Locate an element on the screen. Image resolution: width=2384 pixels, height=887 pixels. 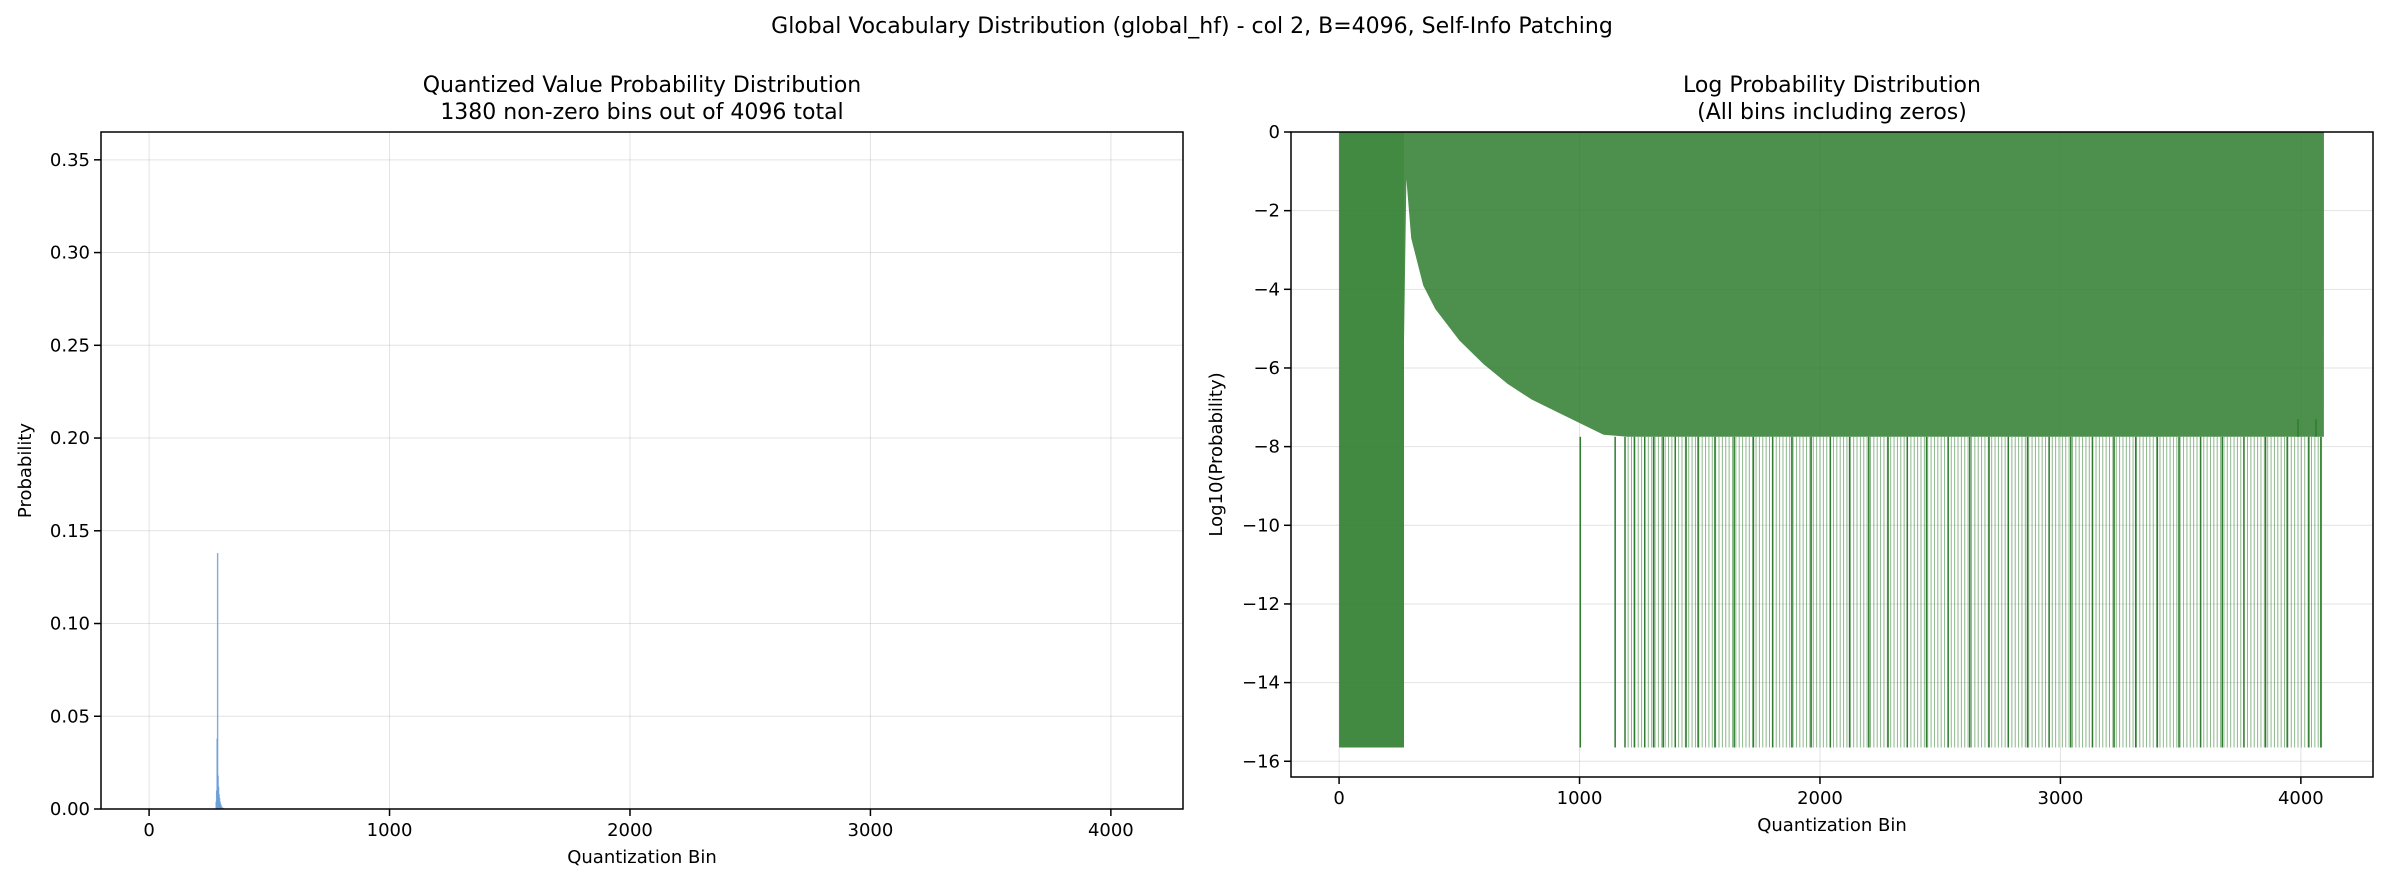
y-tick-label: 0.20 is located at coordinates (70, 438).